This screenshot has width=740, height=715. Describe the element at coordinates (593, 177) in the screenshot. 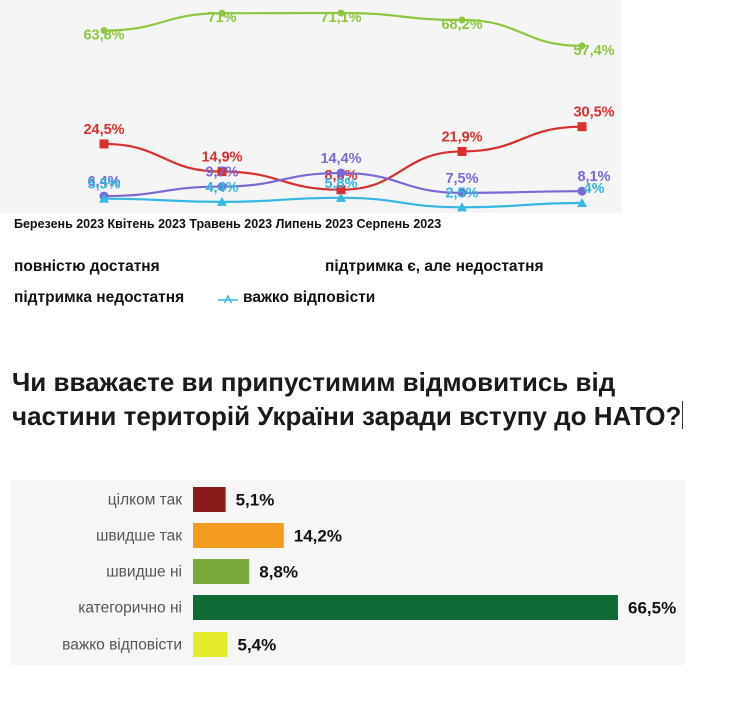

I see `data-label: 8,1%` at that location.